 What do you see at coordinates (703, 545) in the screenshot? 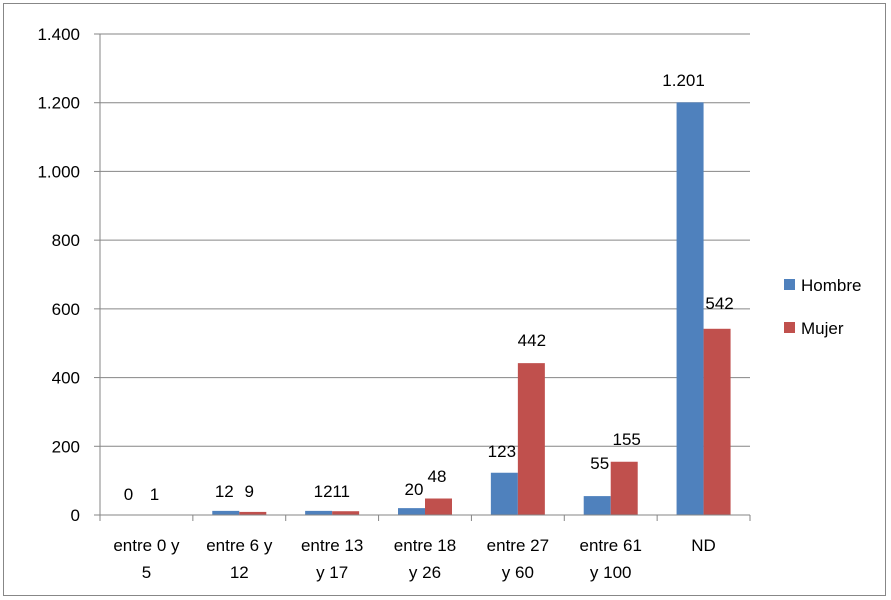
I see `x-tick-label: ND` at bounding box center [703, 545].